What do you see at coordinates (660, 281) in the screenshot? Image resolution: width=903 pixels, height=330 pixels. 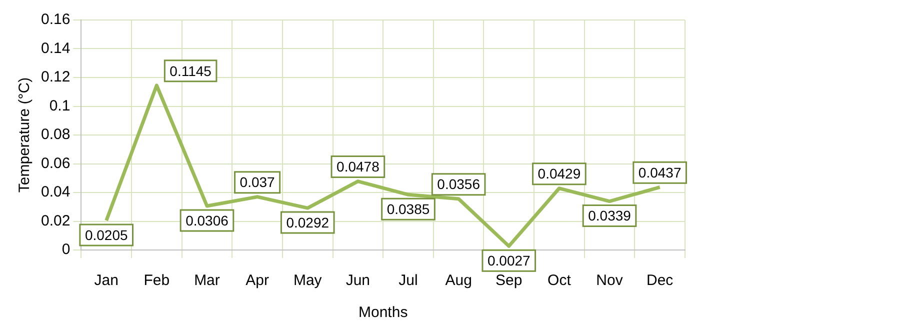 I see `x-tick-label: Dec` at bounding box center [660, 281].